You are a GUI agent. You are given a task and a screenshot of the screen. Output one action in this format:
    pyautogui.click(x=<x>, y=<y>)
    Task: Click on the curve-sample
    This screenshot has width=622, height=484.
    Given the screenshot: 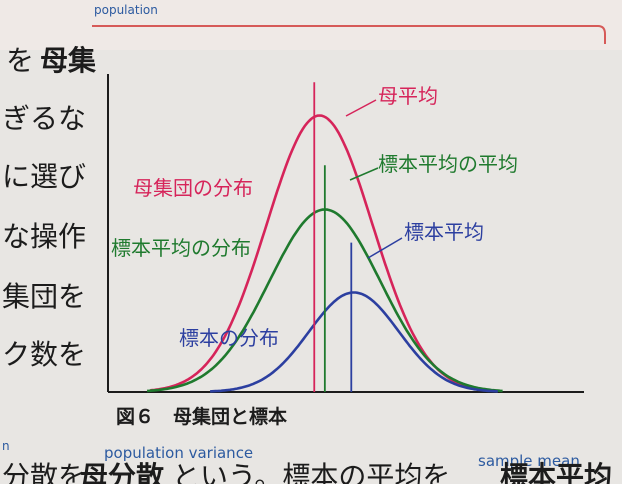 What is the action you would take?
    pyautogui.click(x=354, y=342)
    